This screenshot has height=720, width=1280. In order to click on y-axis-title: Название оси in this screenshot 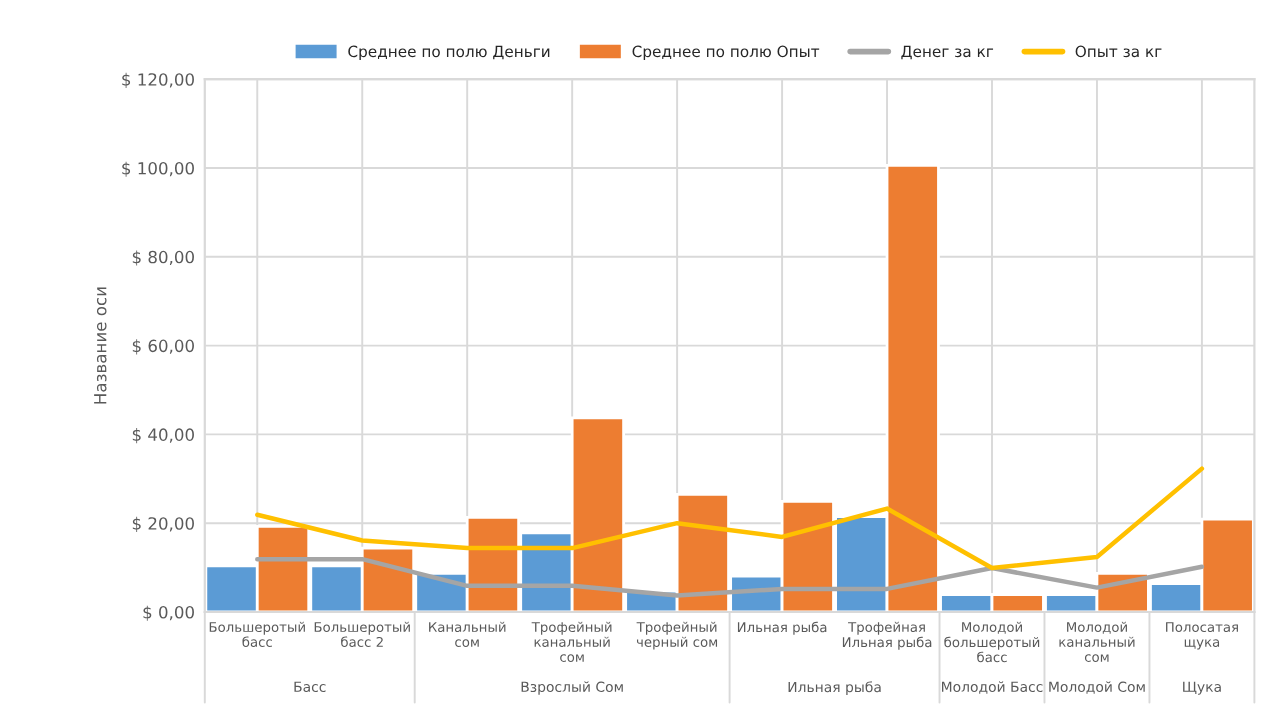, I will do `click(100, 345)`.